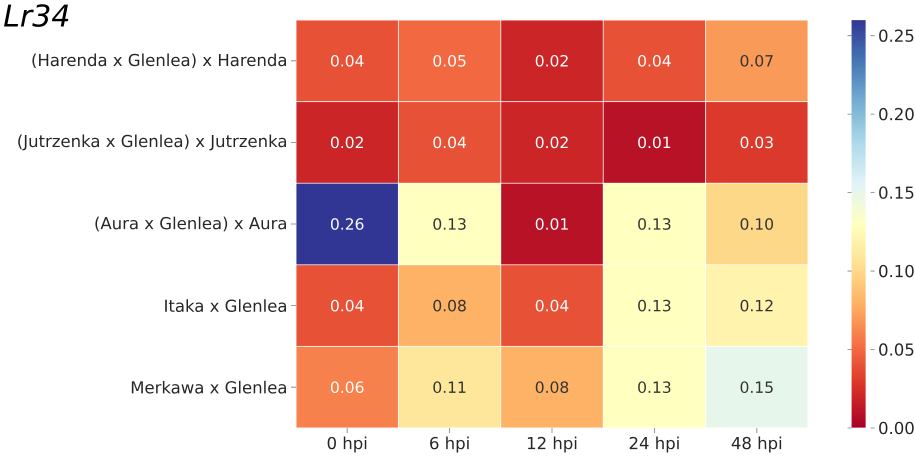 The image size is (915, 459). I want to click on color-bar-label: 0.20, so click(896, 114).